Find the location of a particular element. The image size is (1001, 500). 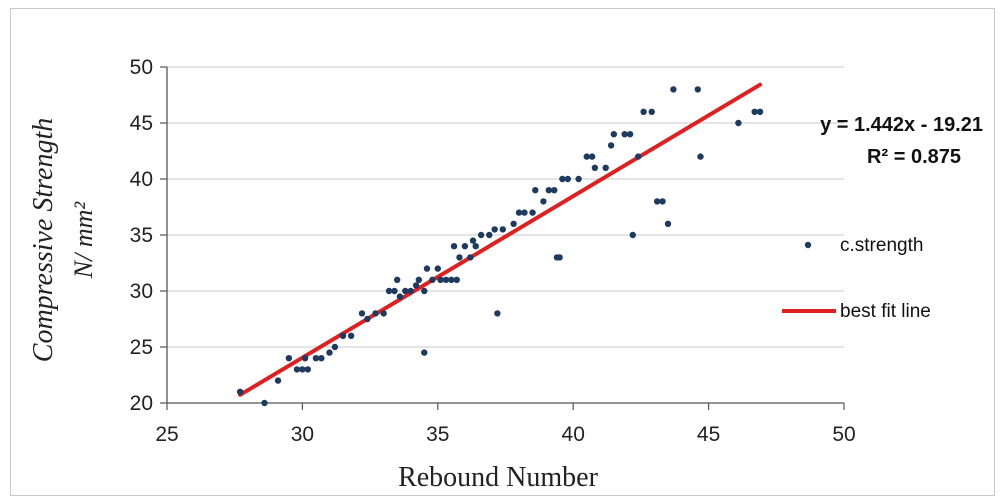

y-tick-label: 50 is located at coordinates (141, 67).